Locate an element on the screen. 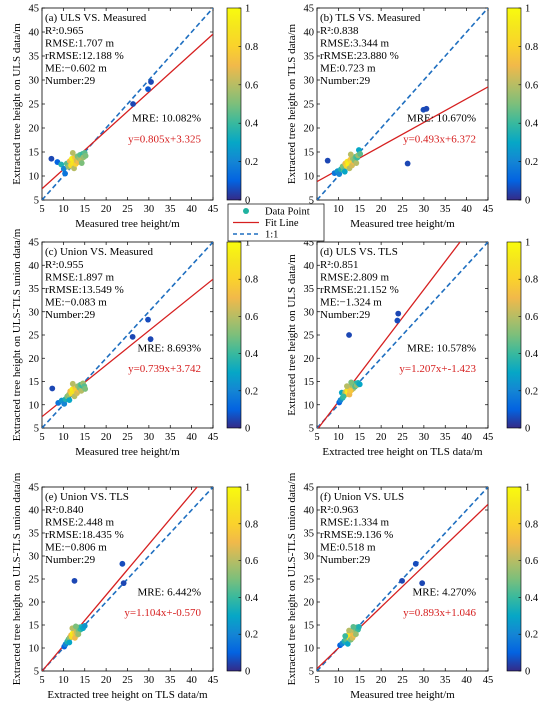  fit-equation: y=0.493x+6.372 is located at coordinates (439, 139).